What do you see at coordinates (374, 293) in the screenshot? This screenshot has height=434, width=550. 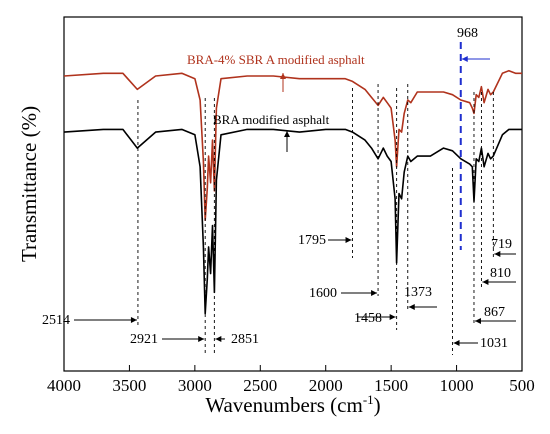 I see `peak-arrow-1600-head` at bounding box center [374, 293].